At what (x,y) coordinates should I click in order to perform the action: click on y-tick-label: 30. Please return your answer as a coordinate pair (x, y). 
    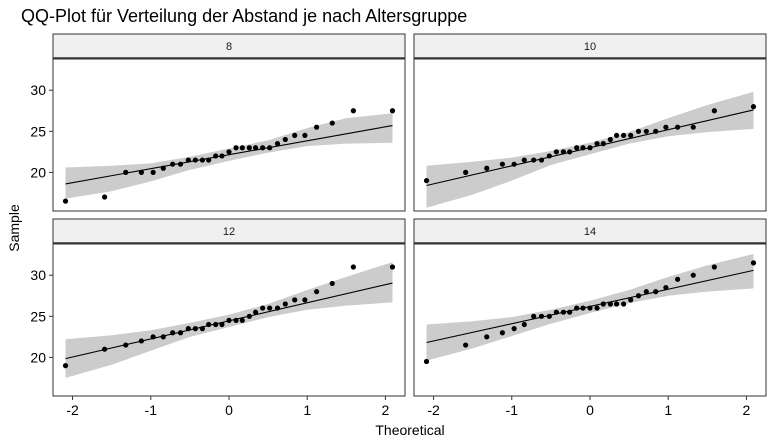
    Looking at the image, I should click on (38, 90).